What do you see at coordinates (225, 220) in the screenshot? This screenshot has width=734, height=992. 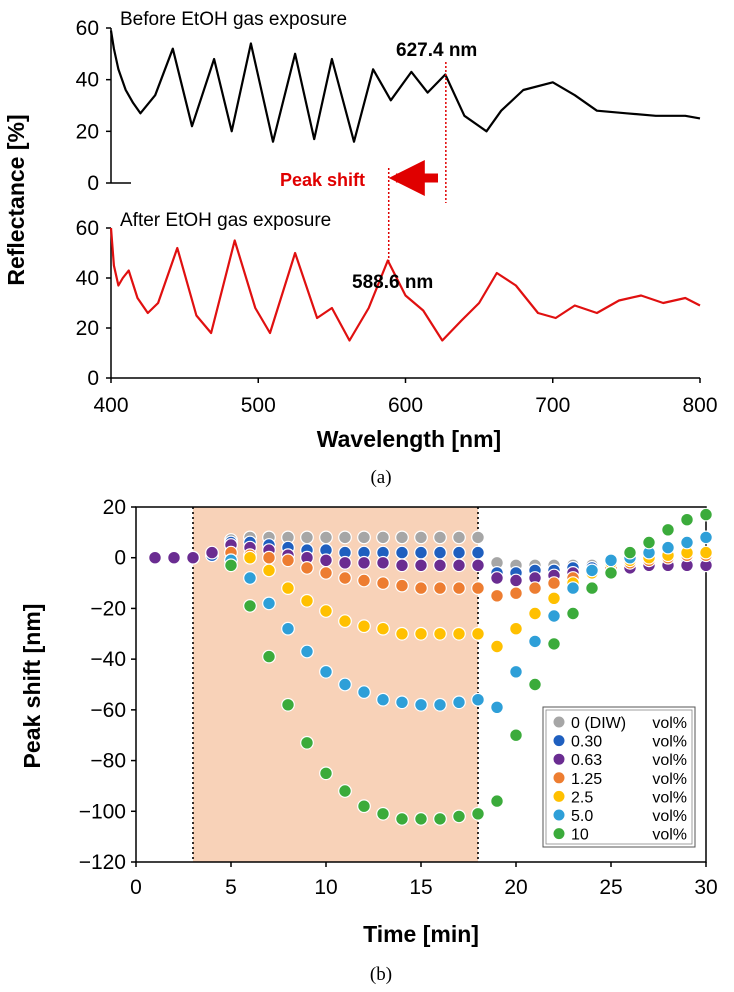 I see `after-curve-label: After EtOH gas exposure` at bounding box center [225, 220].